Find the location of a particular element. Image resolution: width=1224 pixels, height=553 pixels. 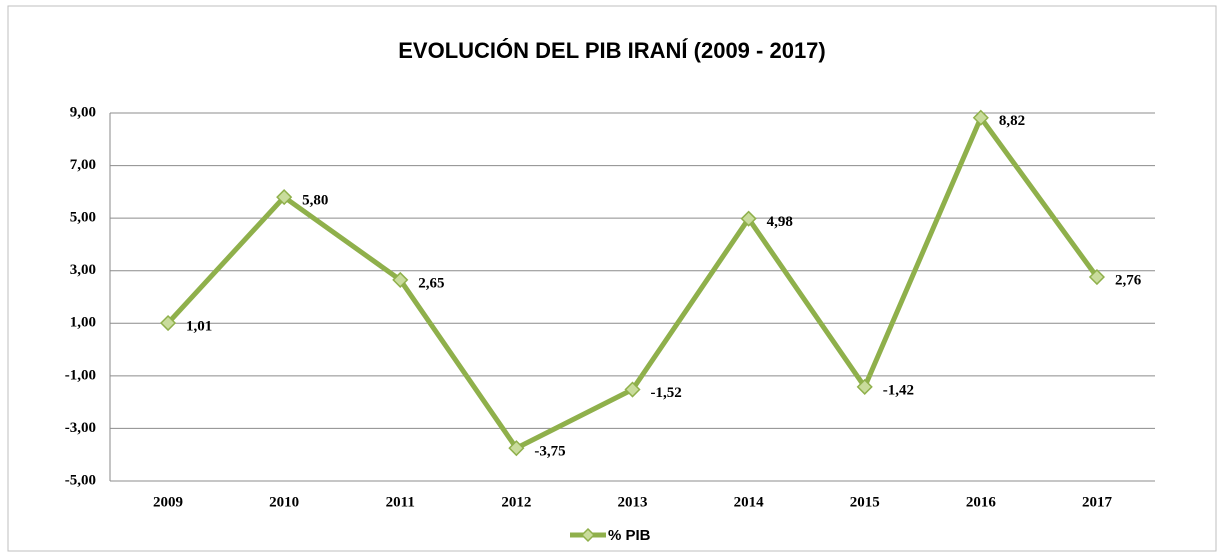

data-label: -1,52 is located at coordinates (666, 393).